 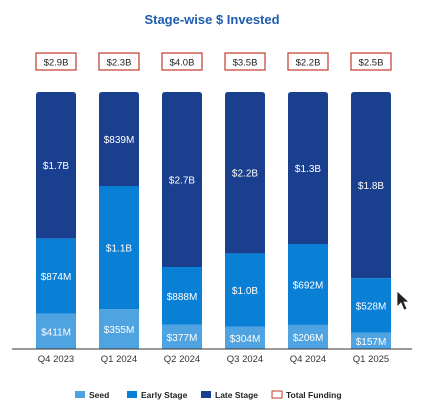 I want to click on bar-stack-q2-2024: $377M $888M $2.7B, so click(x=182, y=220).